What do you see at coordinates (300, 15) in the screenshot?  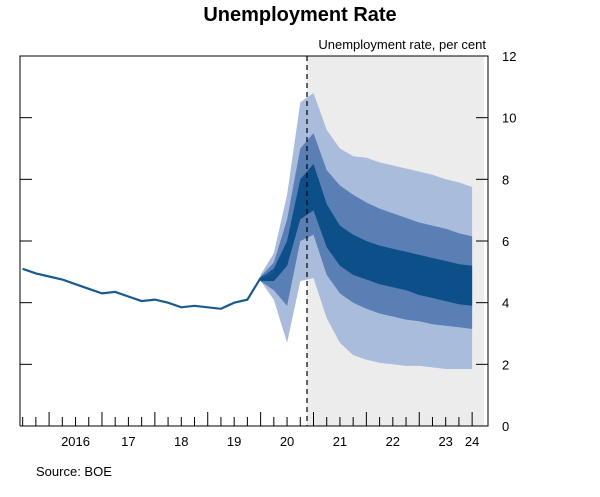 I see `chart-title: Unemployment Rate` at bounding box center [300, 15].